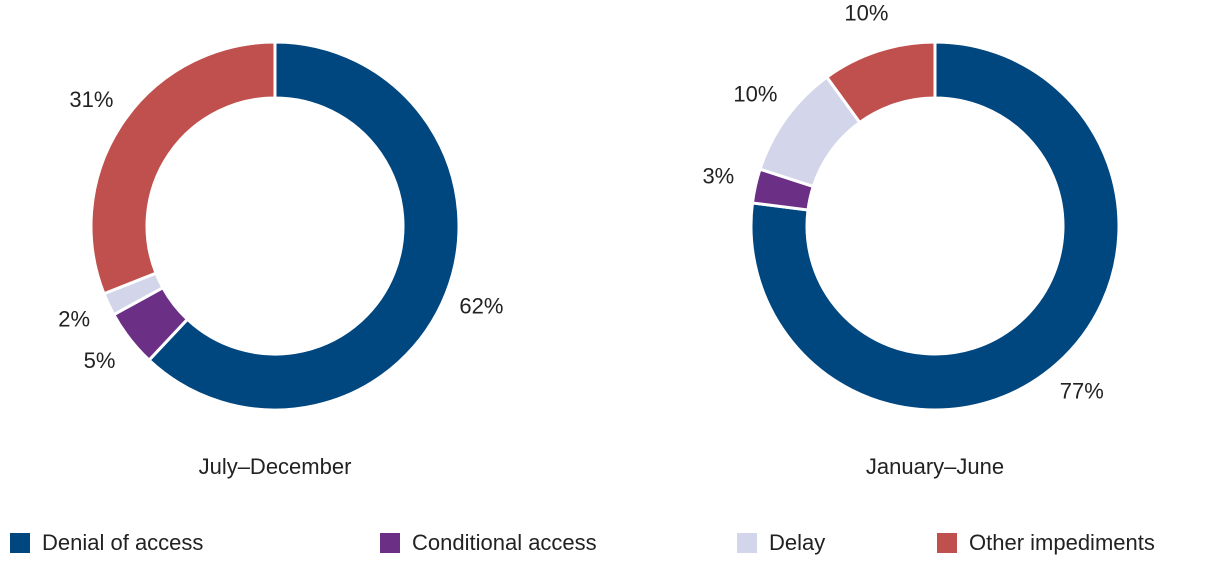 The width and height of the screenshot is (1214, 582). I want to click on legend-label: Delay, so click(797, 542).